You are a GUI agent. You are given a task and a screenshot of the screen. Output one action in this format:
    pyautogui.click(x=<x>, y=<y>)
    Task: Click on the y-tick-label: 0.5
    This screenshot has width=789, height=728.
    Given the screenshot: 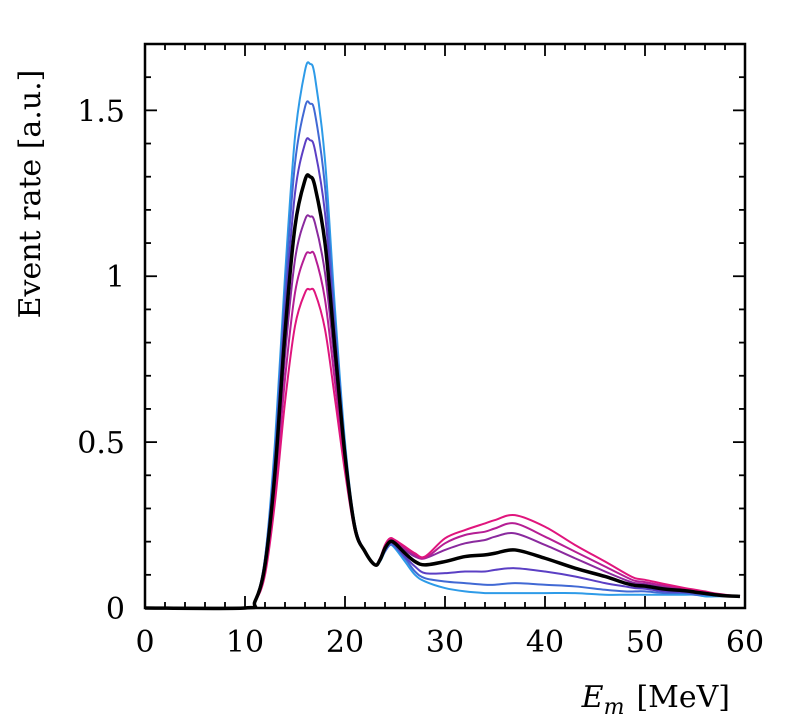 What is the action you would take?
    pyautogui.click(x=101, y=443)
    